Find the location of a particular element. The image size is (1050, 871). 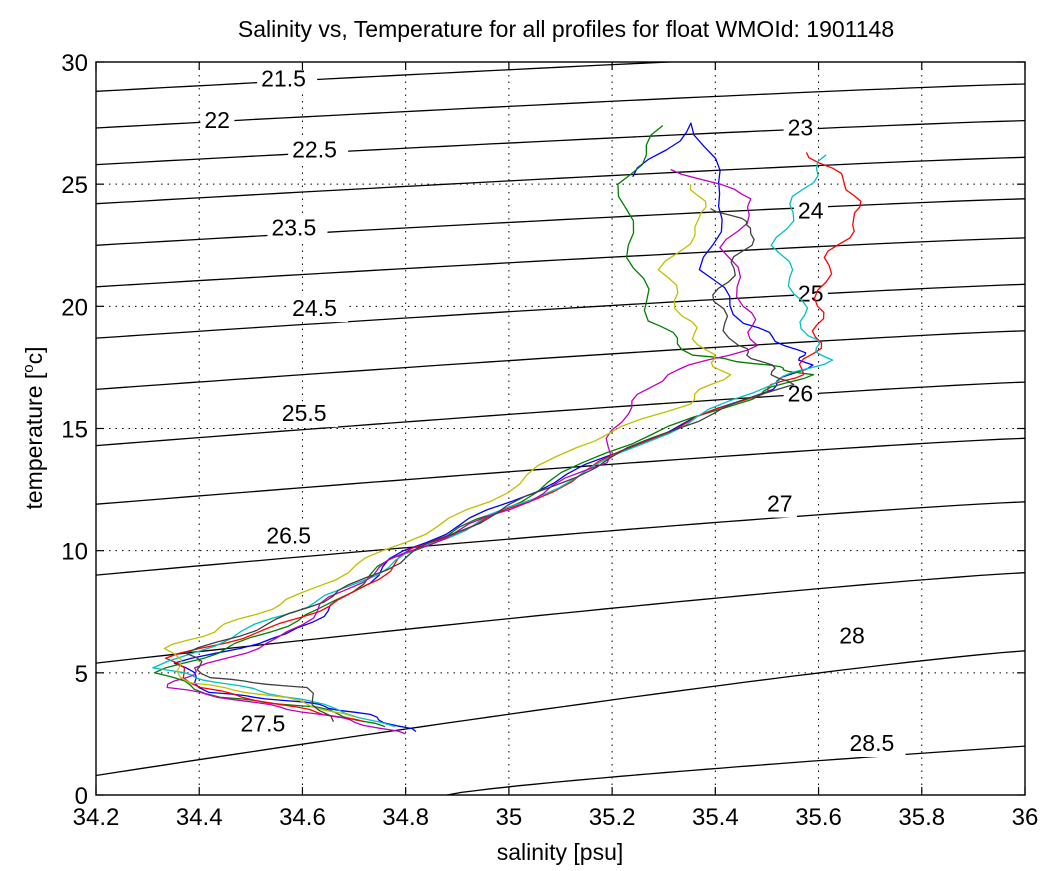

y-tick-label: 15 is located at coordinates (74, 430).